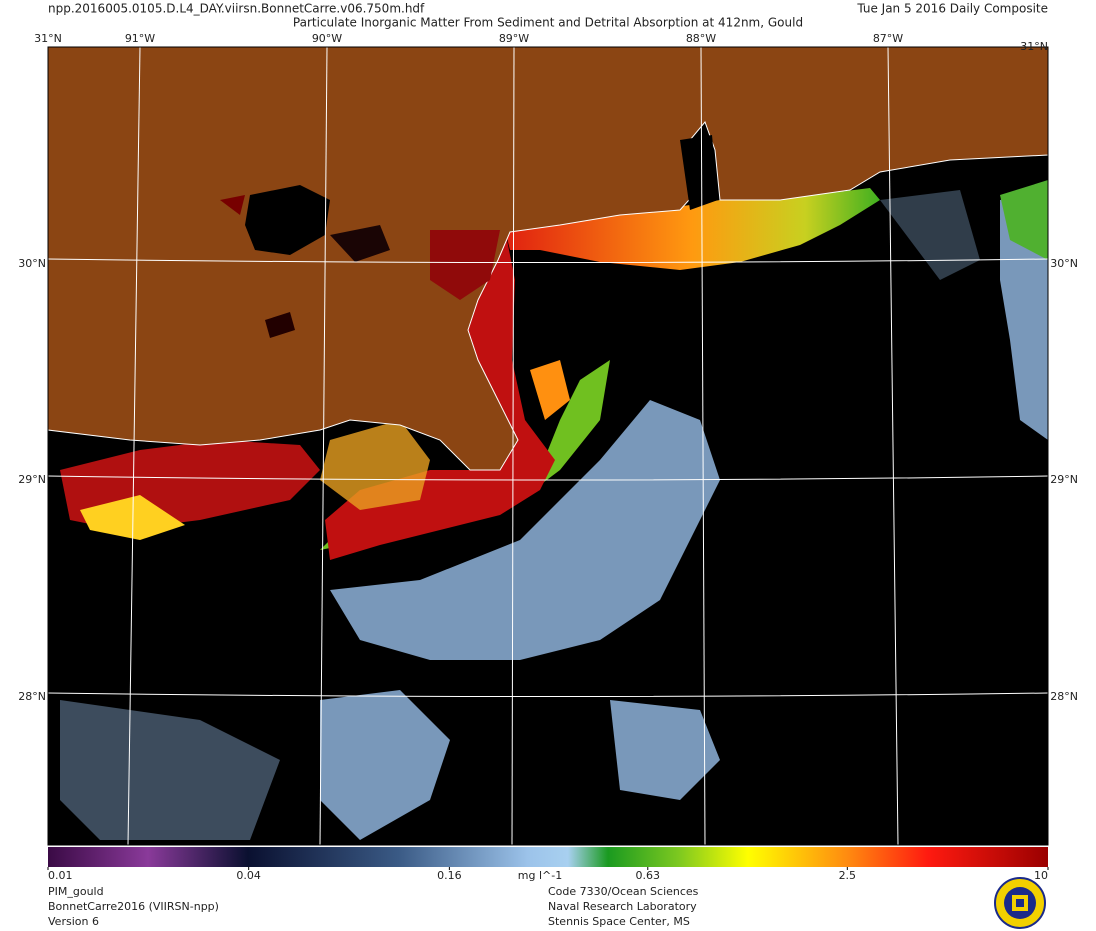  What do you see at coordinates (540, 875) in the screenshot?
I see `colorbar-unit: mg l^-1` at bounding box center [540, 875].